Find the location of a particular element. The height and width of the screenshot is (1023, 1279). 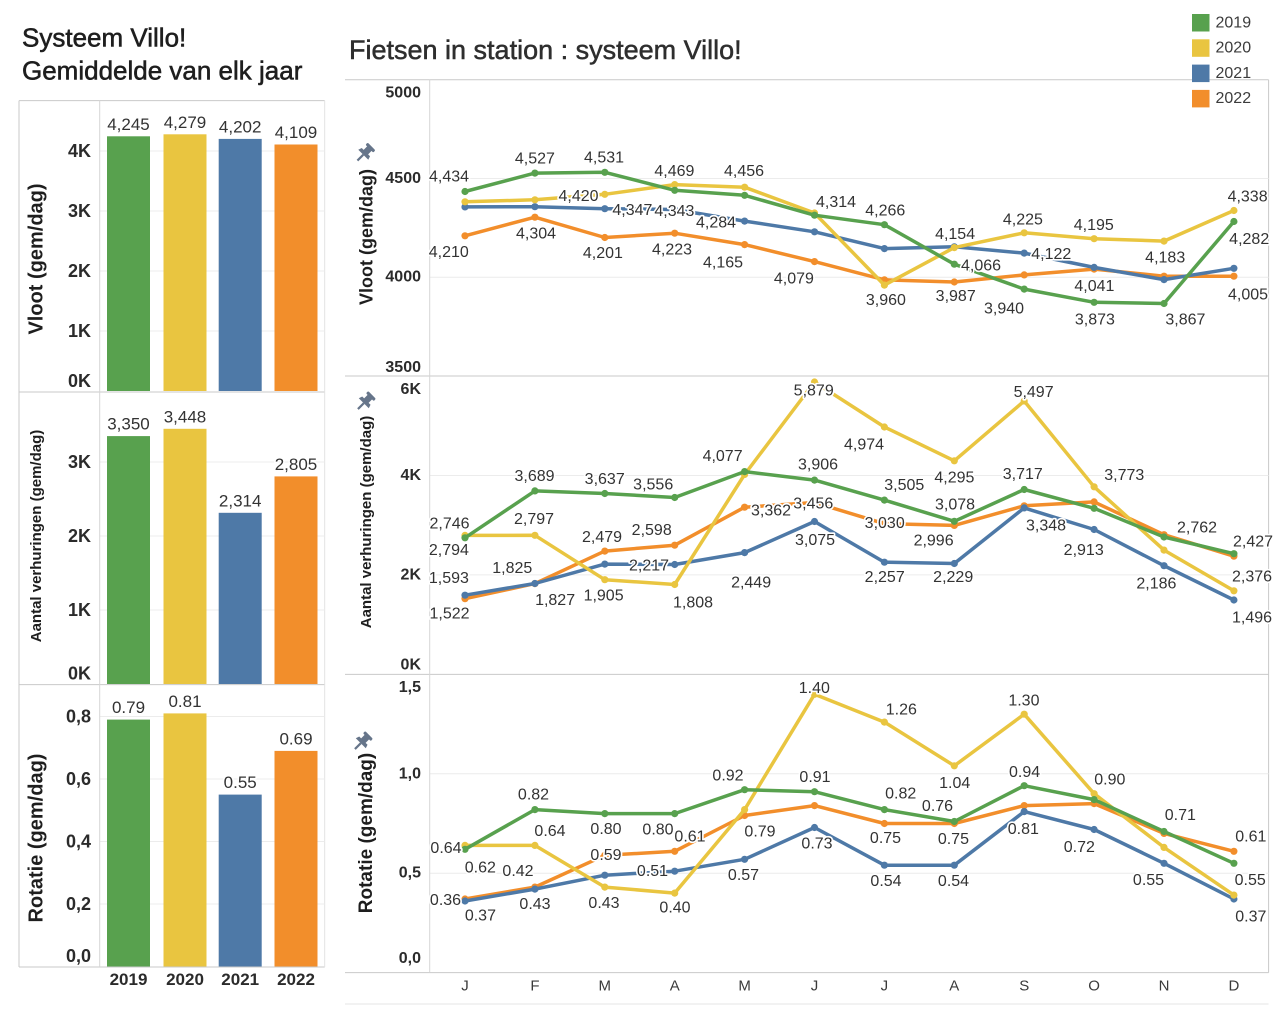

svg-text: 2,598 is located at coordinates (652, 530).